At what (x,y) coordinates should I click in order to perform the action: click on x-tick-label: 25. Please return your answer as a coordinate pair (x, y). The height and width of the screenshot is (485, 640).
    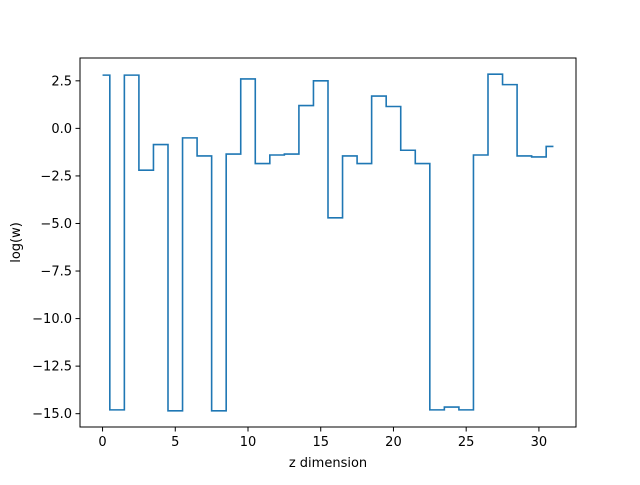
    Looking at the image, I should click on (466, 442).